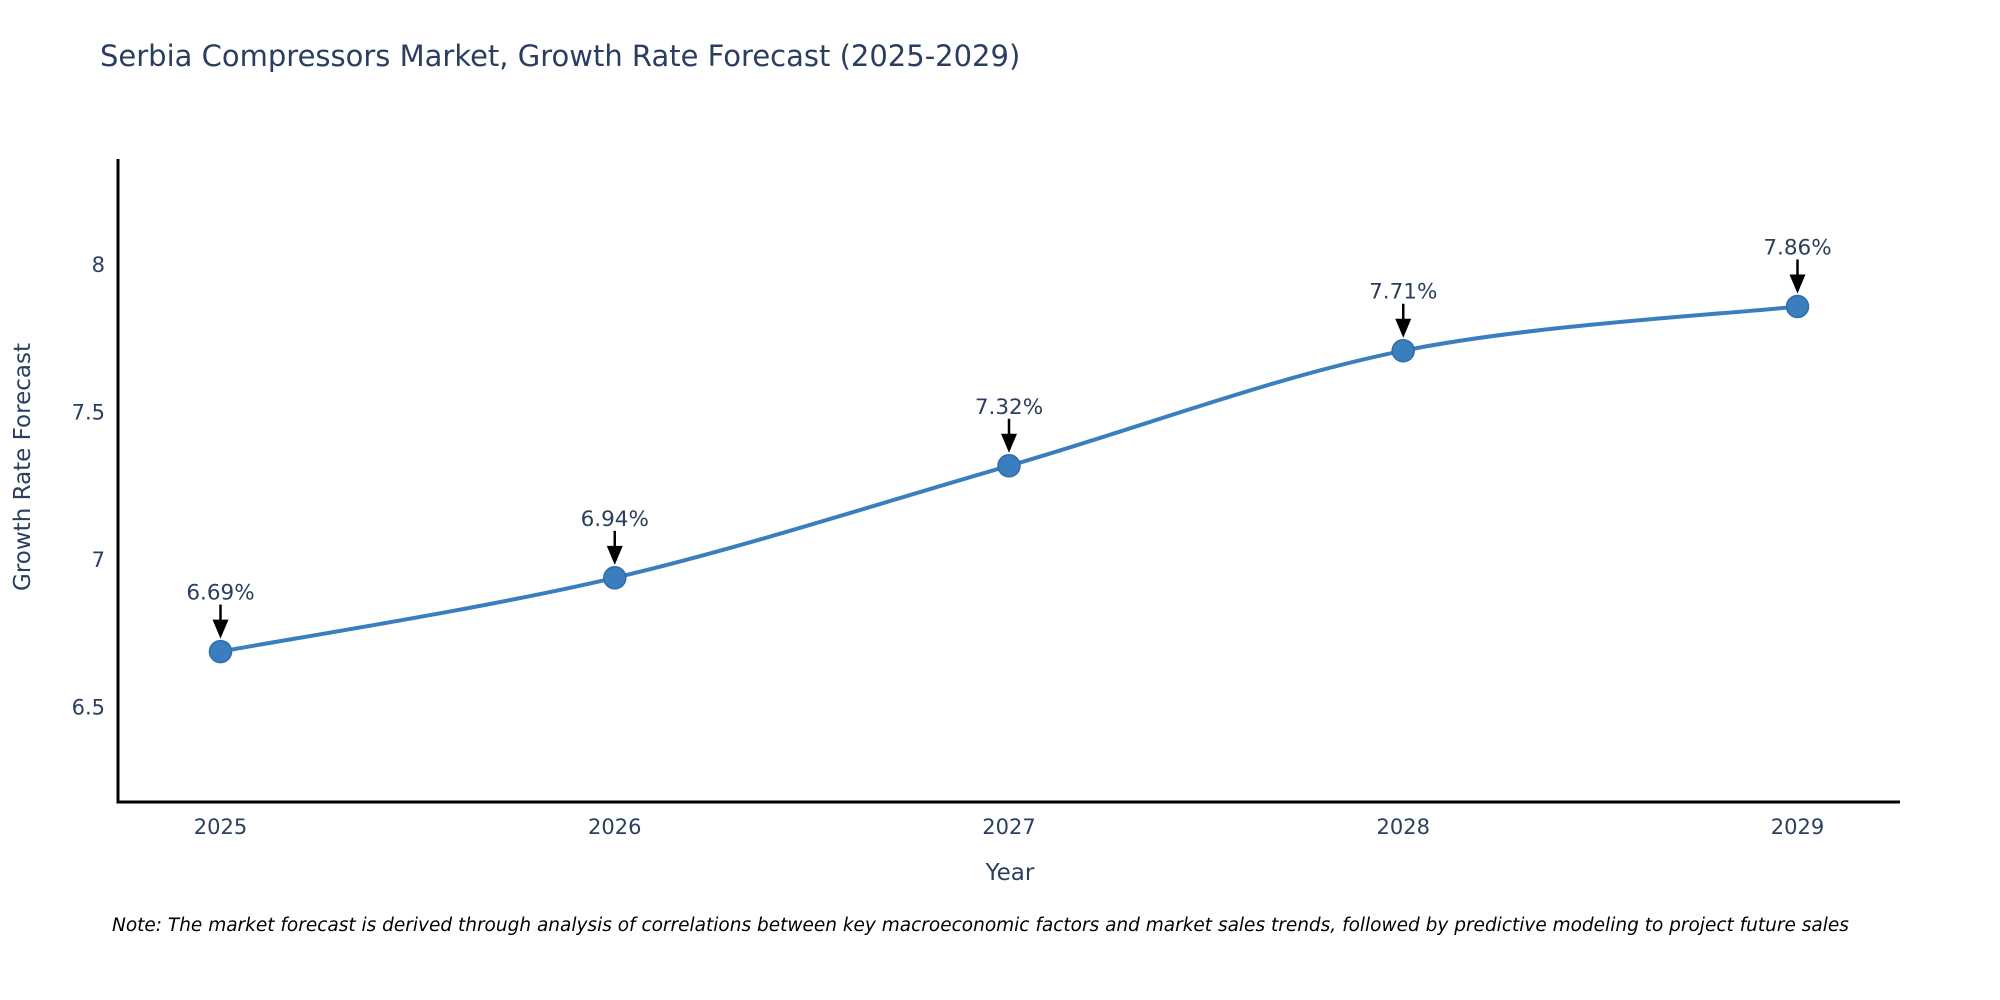 Image resolution: width=2000 pixels, height=1000 pixels. Describe the element at coordinates (1797, 827) in the screenshot. I see `x-tick-label: 2029` at that location.